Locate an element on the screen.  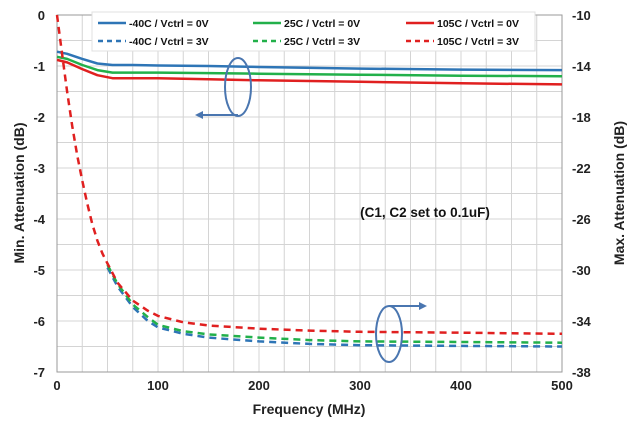
y-tick-label-left: -3 is located at coordinates (39, 168).